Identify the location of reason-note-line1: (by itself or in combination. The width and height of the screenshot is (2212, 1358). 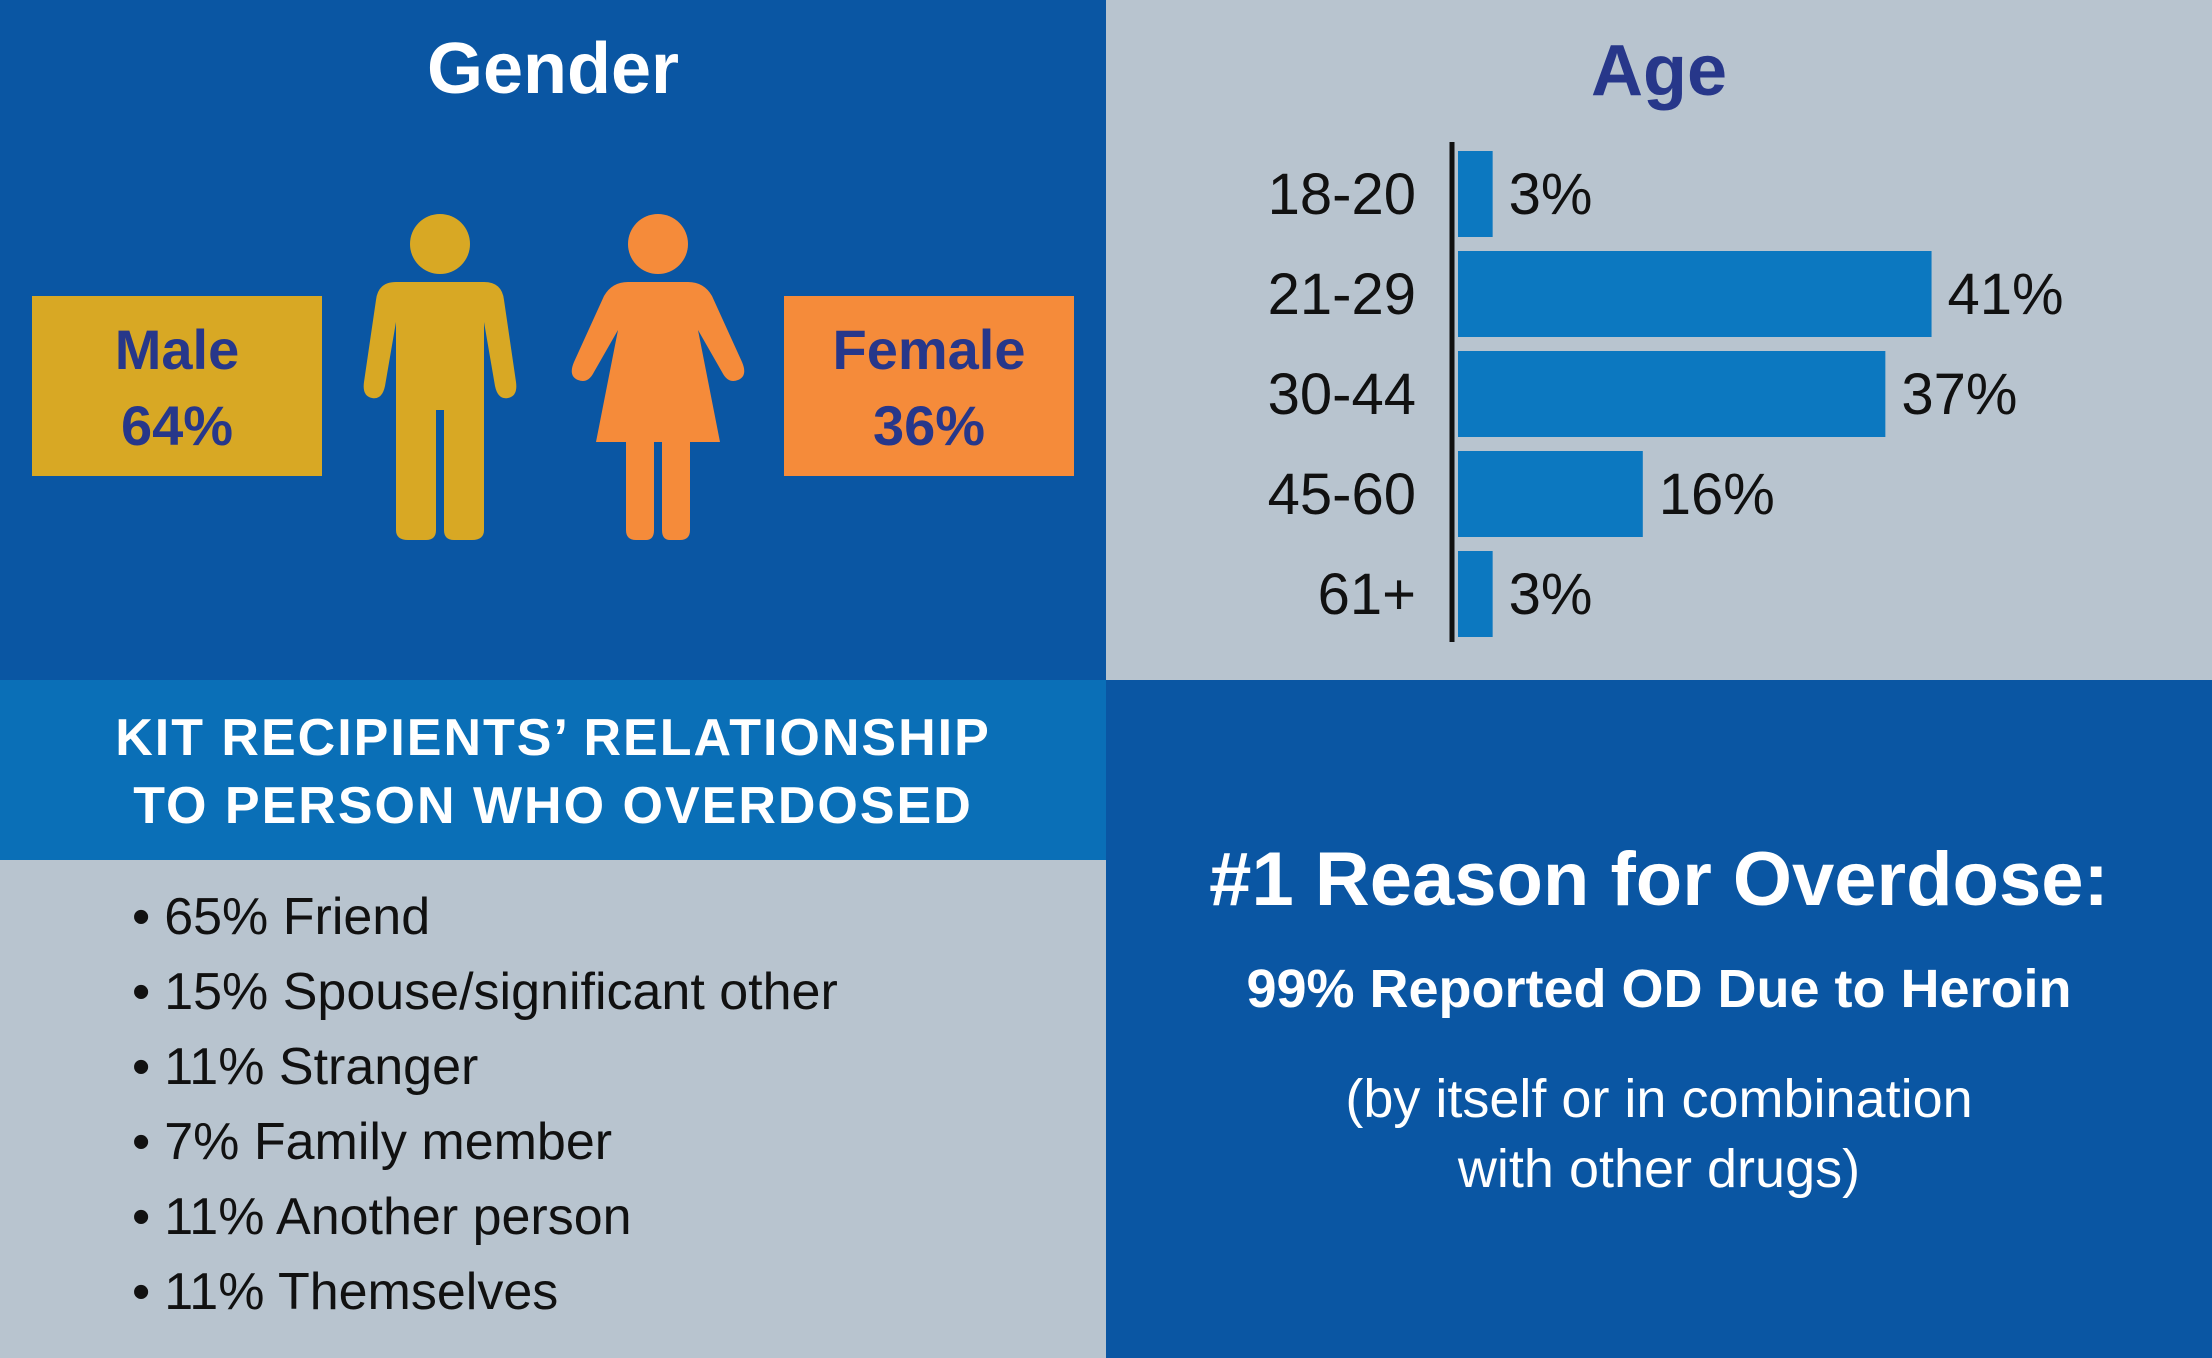
(1659, 1099).